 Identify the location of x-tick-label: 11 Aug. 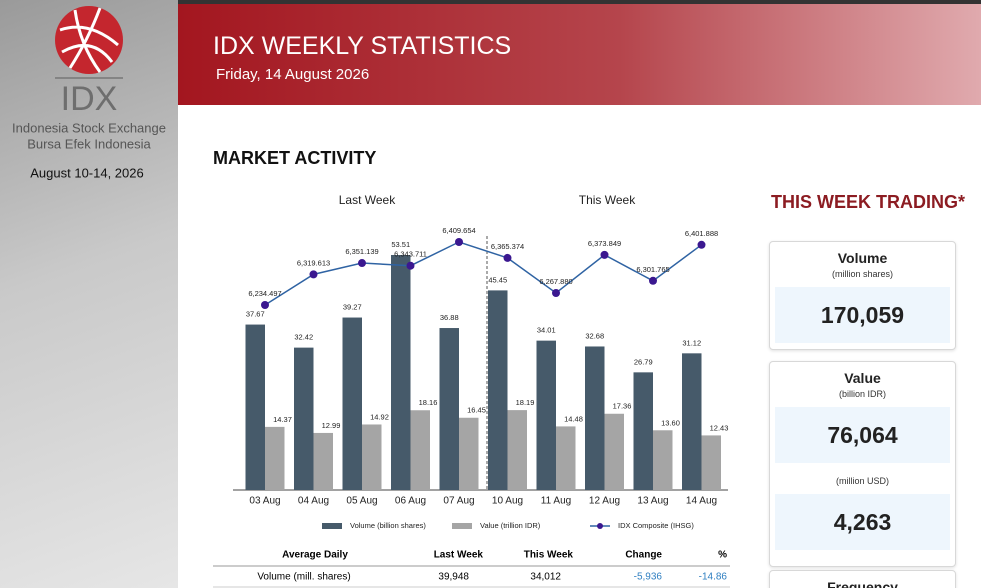
(556, 501).